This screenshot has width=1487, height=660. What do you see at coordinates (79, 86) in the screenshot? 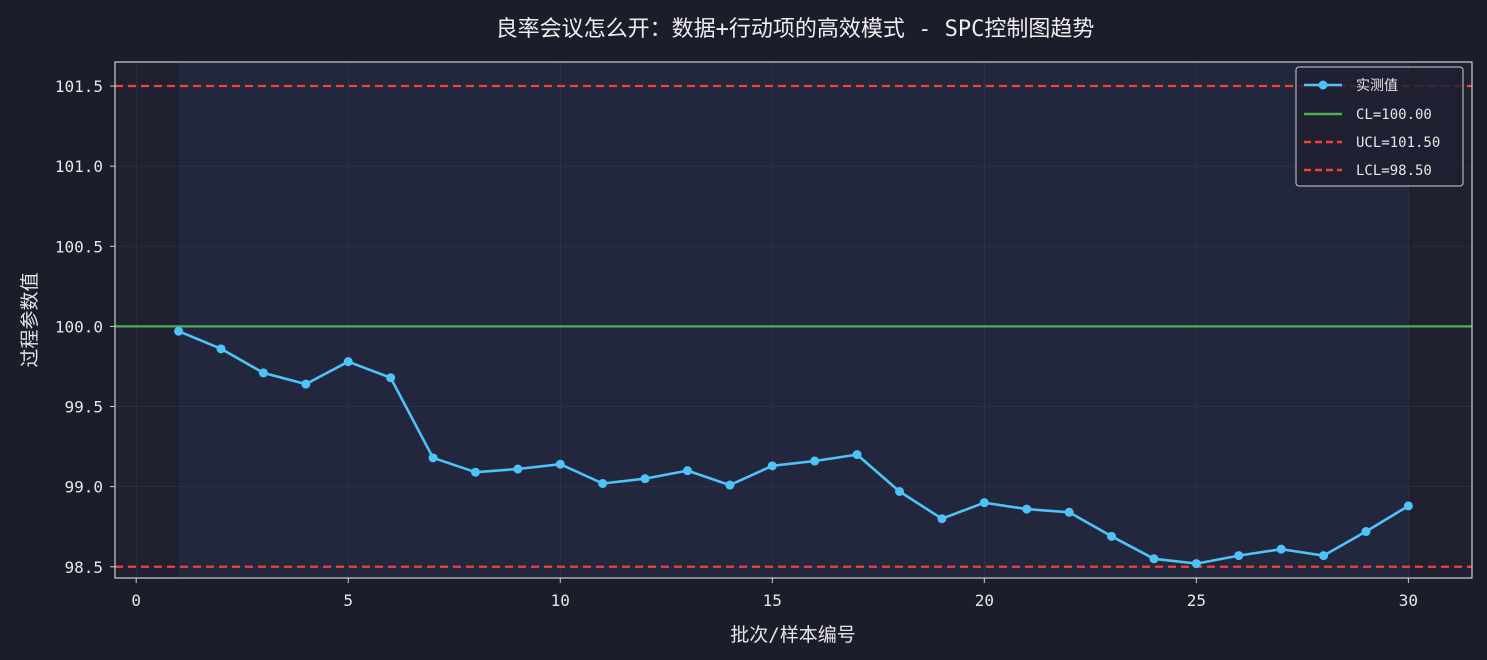
I see `y-tick-label: 101.5` at bounding box center [79, 86].